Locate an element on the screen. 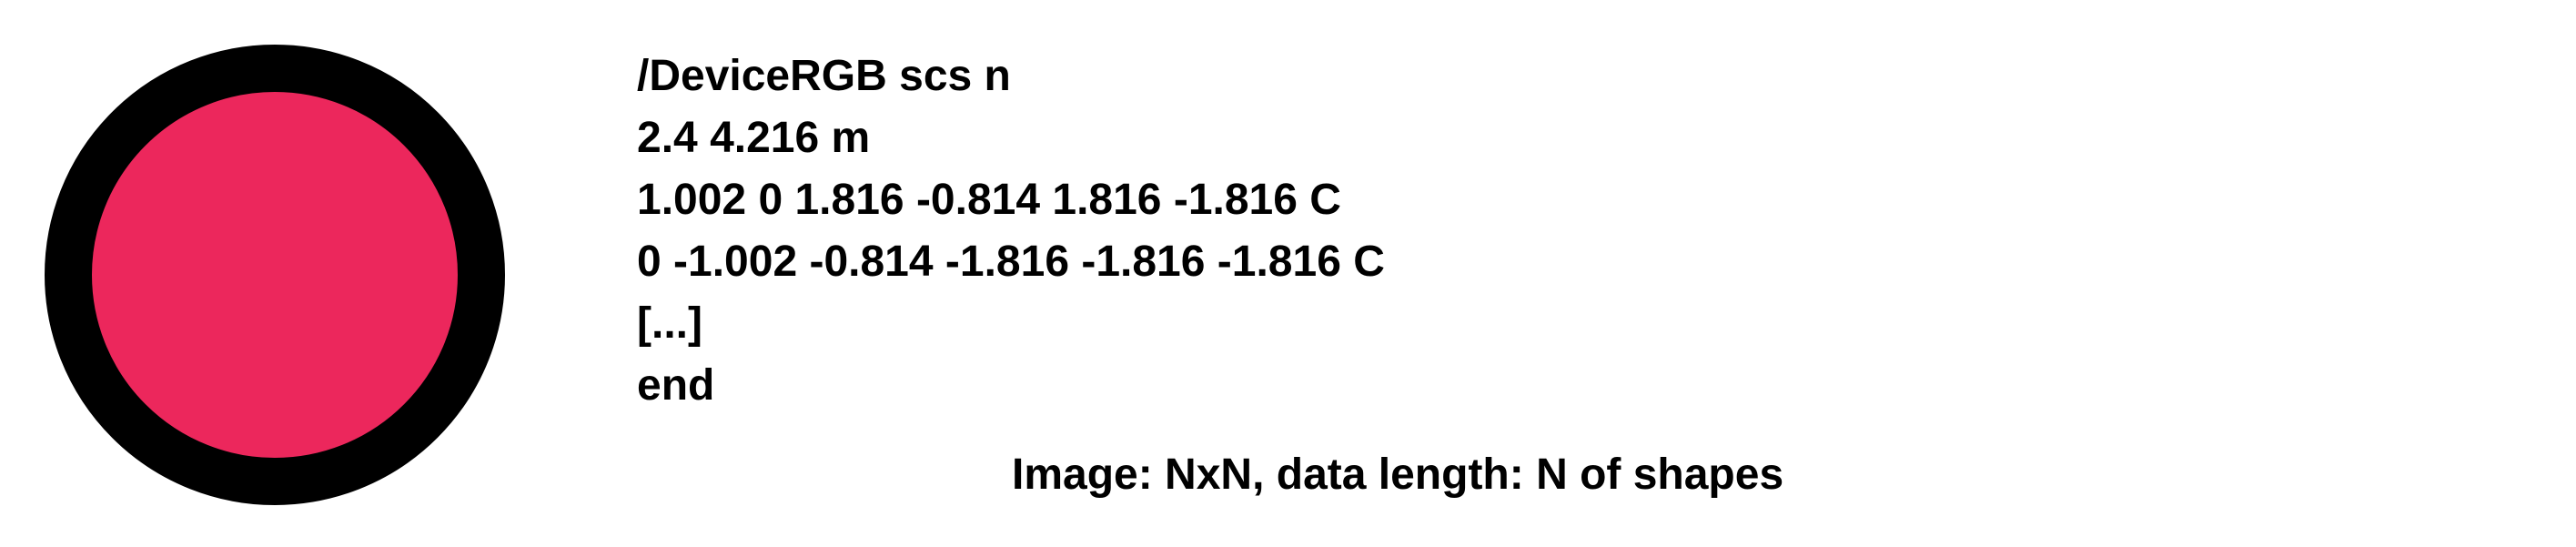 The height and width of the screenshot is (547, 2576). code-line: 2.4 4.216 m is located at coordinates (754, 138).